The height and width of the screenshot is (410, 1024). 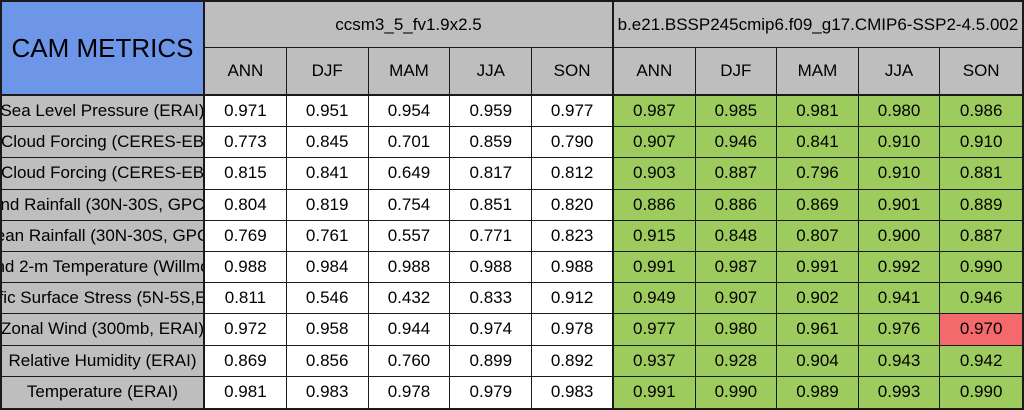 I want to click on value-cell: 0.954, so click(x=409, y=112).